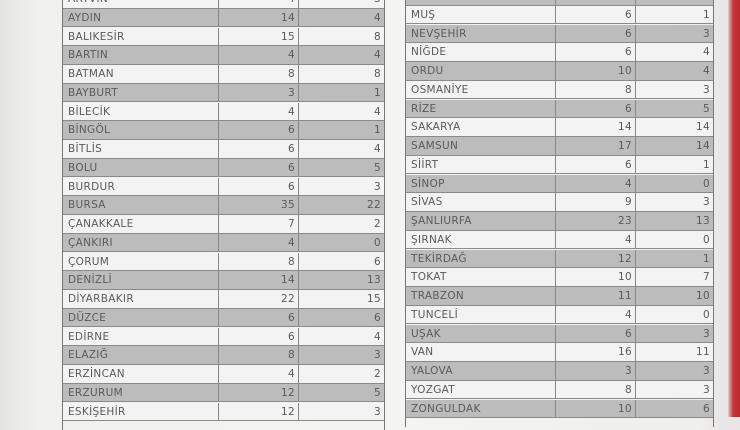 Image resolution: width=740 pixels, height=430 pixels. Describe the element at coordinates (596, 71) in the screenshot. I see `value-1: 10` at that location.